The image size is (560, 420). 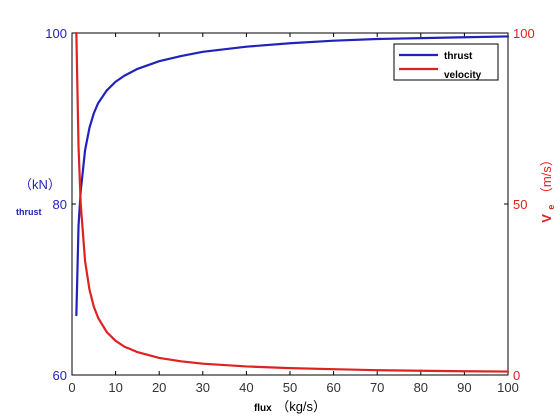 What do you see at coordinates (263, 408) in the screenshot?
I see `x-axis-label-symbol: flux` at bounding box center [263, 408].